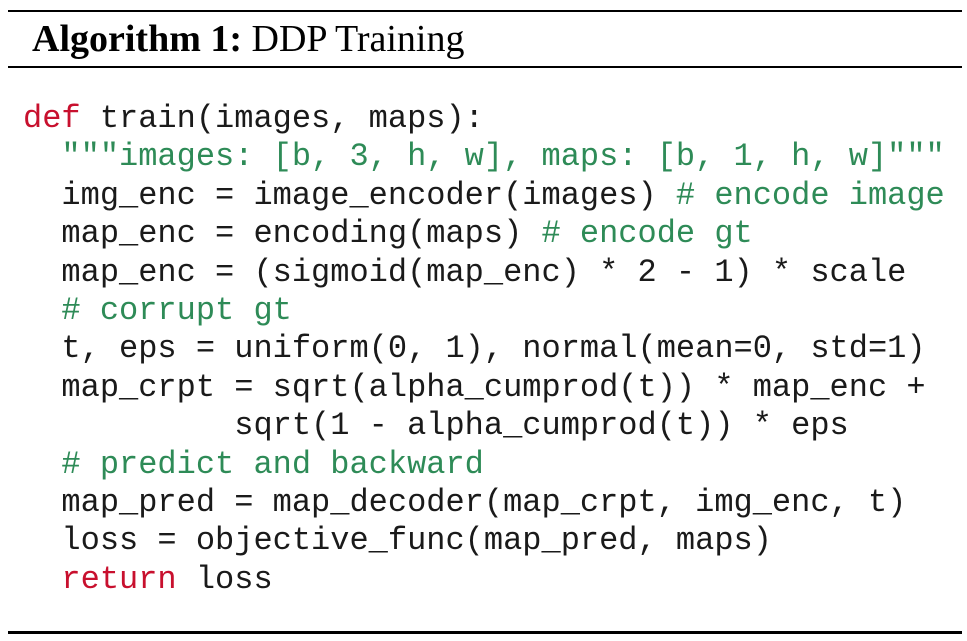 The image size is (967, 641). What do you see at coordinates (248, 39) in the screenshot?
I see `algorithm-title: Algorithm 1: DDP Training` at bounding box center [248, 39].